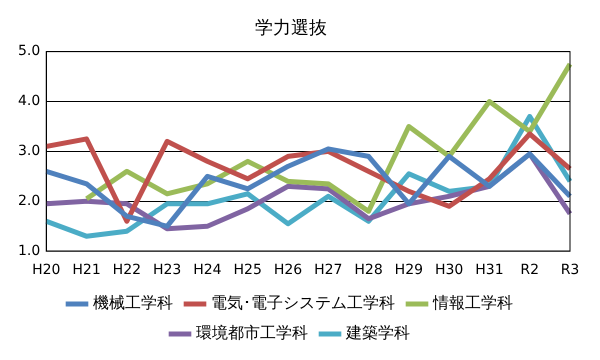  Describe the element at coordinates (29, 101) in the screenshot. I see `y-tick-label: 4.0` at that location.